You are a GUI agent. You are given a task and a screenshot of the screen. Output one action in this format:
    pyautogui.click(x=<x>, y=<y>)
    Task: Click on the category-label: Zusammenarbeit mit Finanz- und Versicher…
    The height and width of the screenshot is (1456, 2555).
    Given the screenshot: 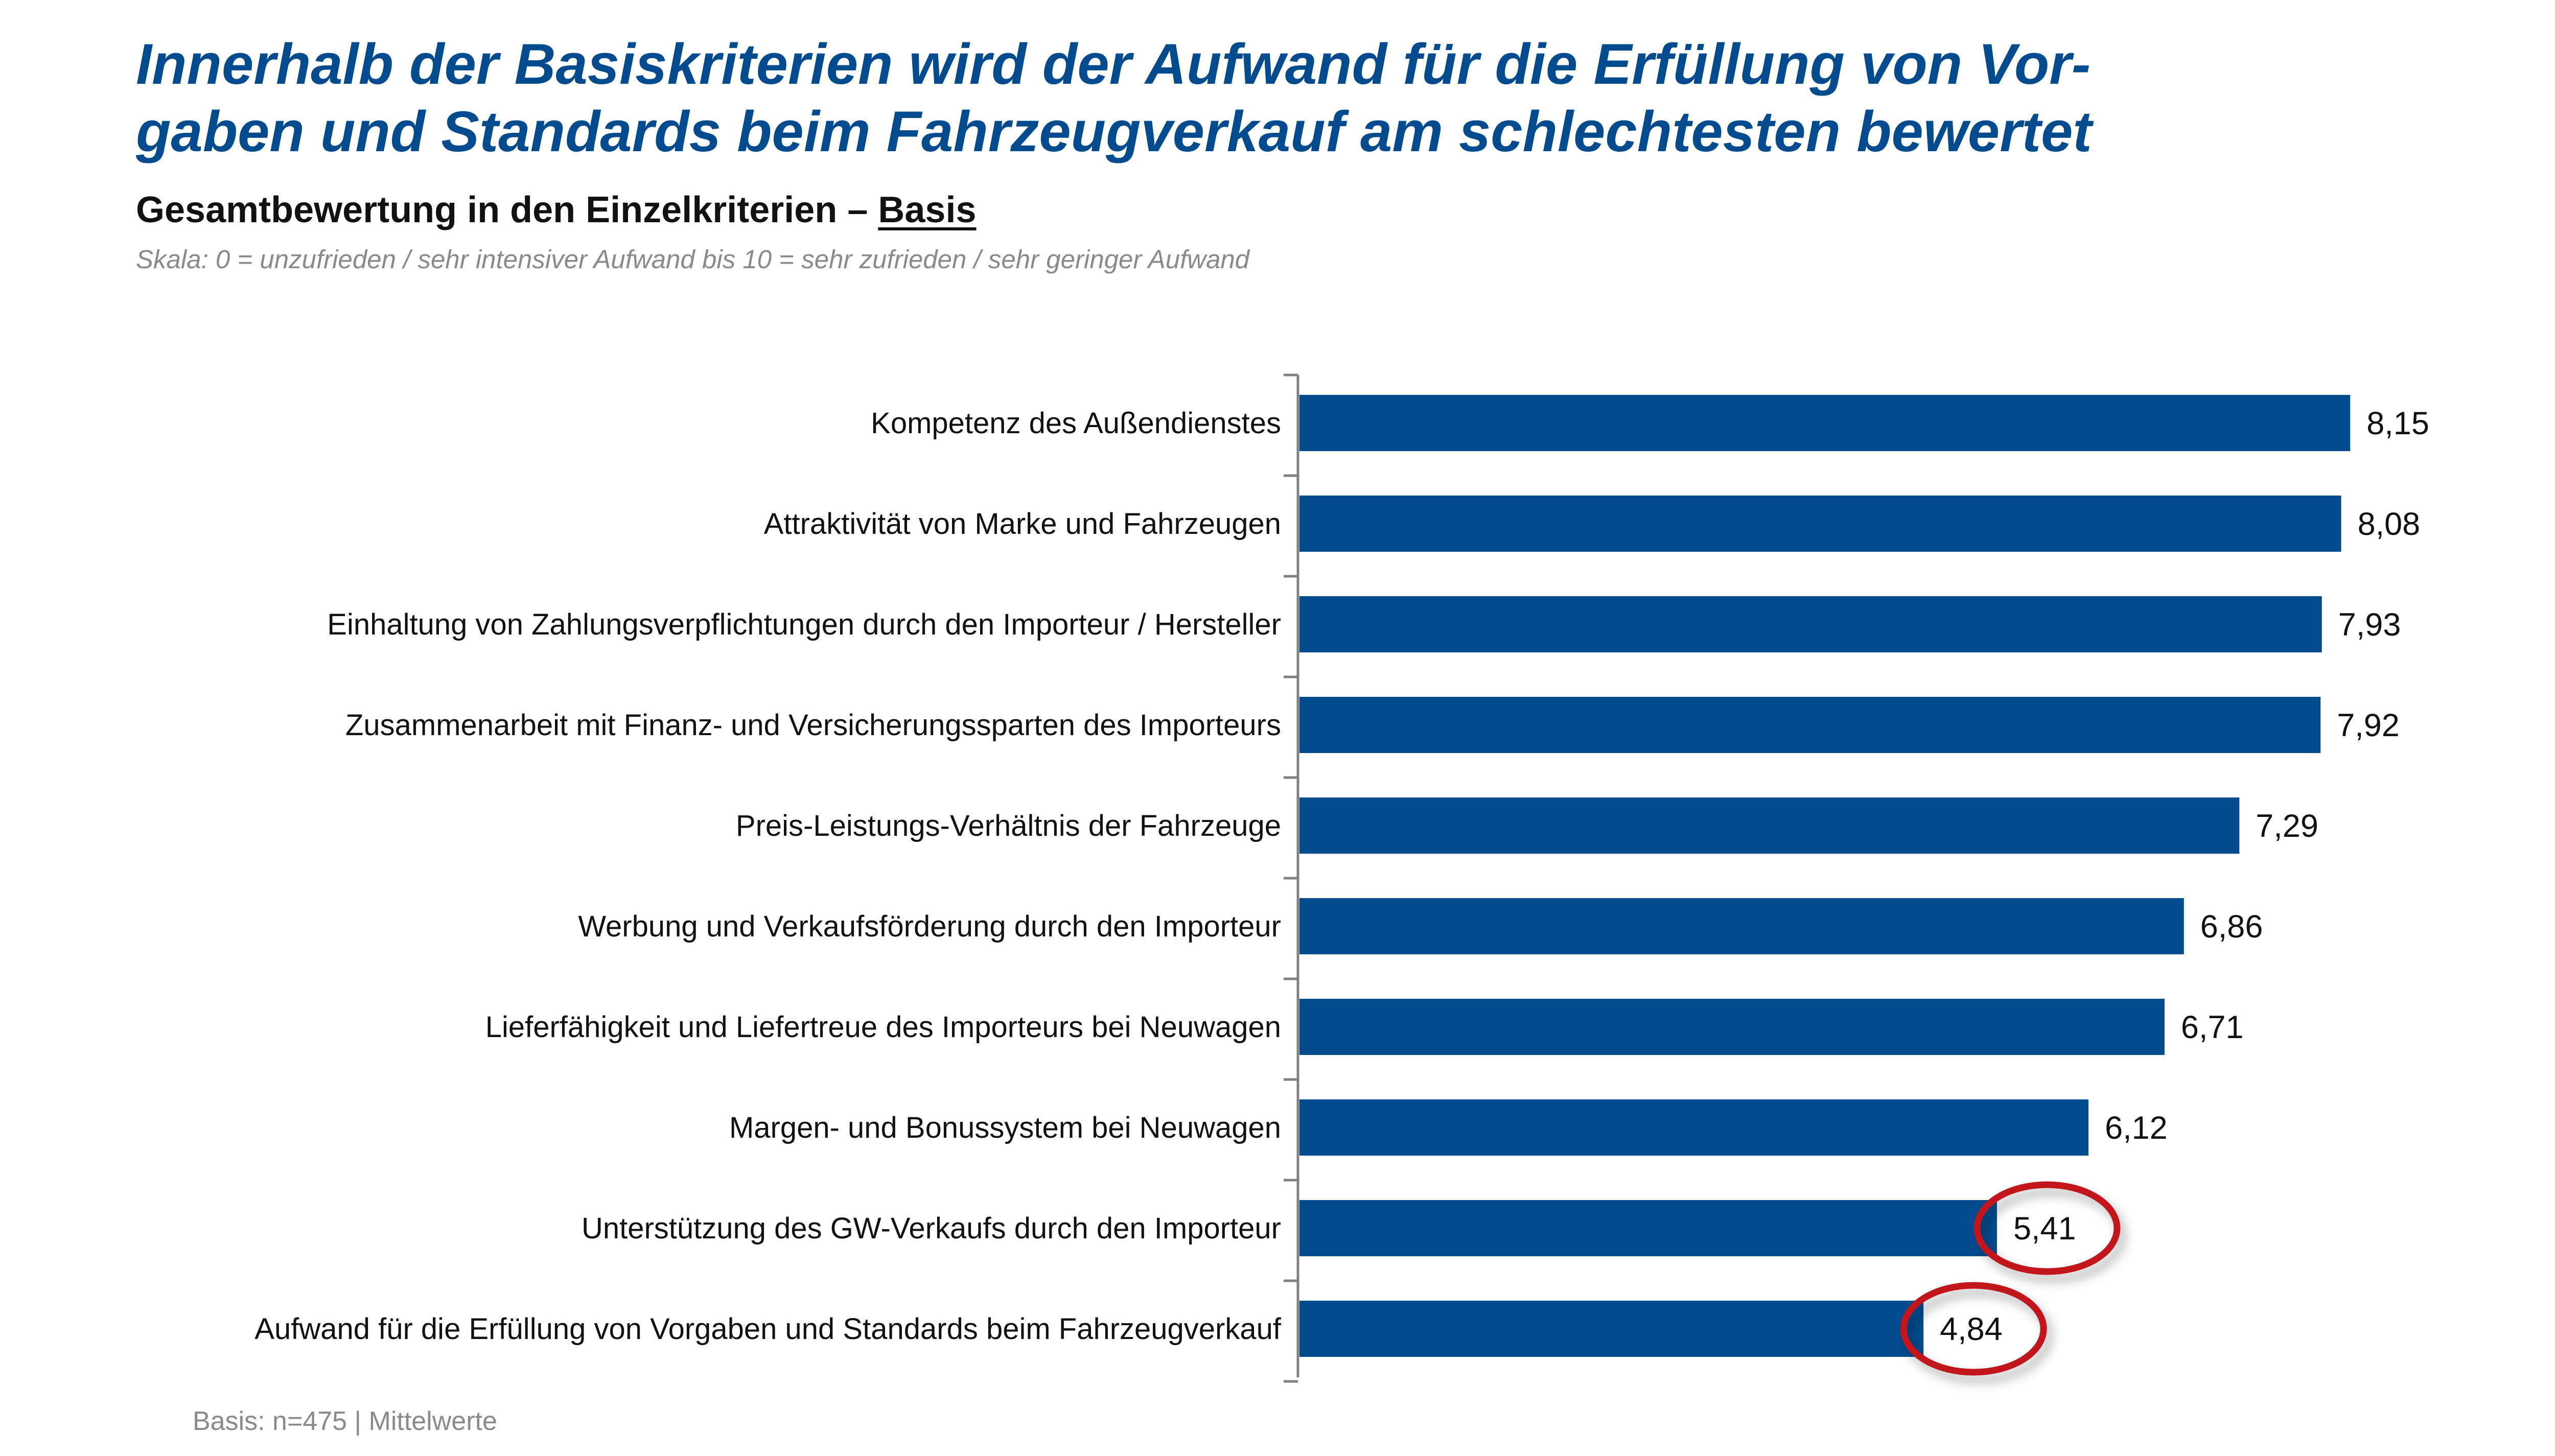 What is the action you would take?
    pyautogui.click(x=813, y=725)
    